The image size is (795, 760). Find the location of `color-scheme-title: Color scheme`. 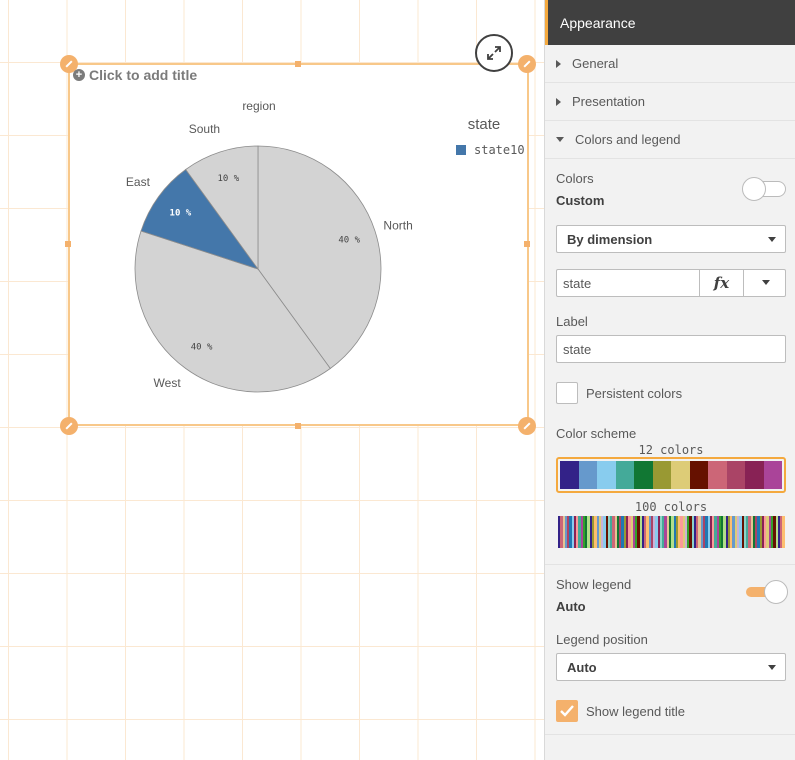

color-scheme-title: Color scheme is located at coordinates (596, 433).